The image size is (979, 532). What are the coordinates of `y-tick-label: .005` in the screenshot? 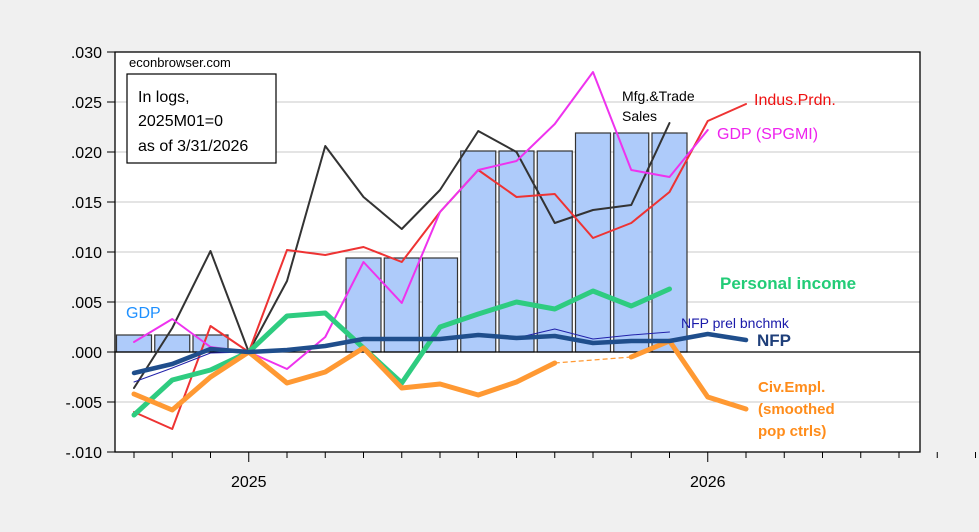 It's located at (86, 303).